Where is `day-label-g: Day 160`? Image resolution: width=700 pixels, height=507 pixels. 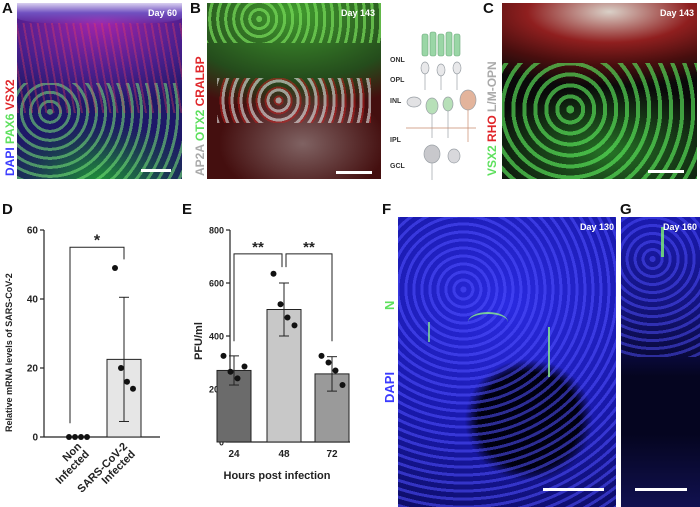
day-label-g: Day 160 is located at coordinates (680, 227).